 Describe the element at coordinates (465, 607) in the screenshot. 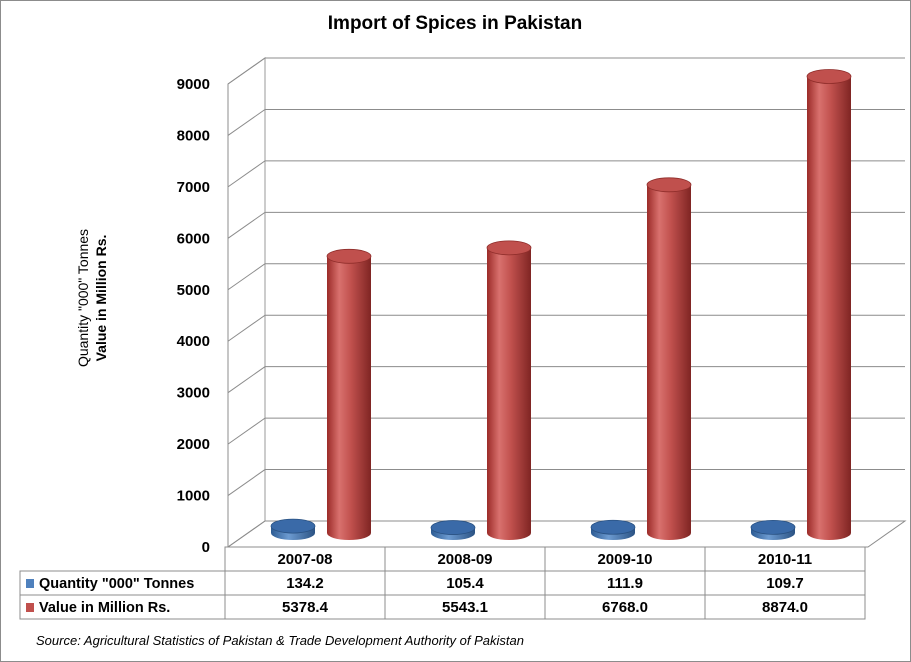

I see `data-label: 5543.1` at that location.